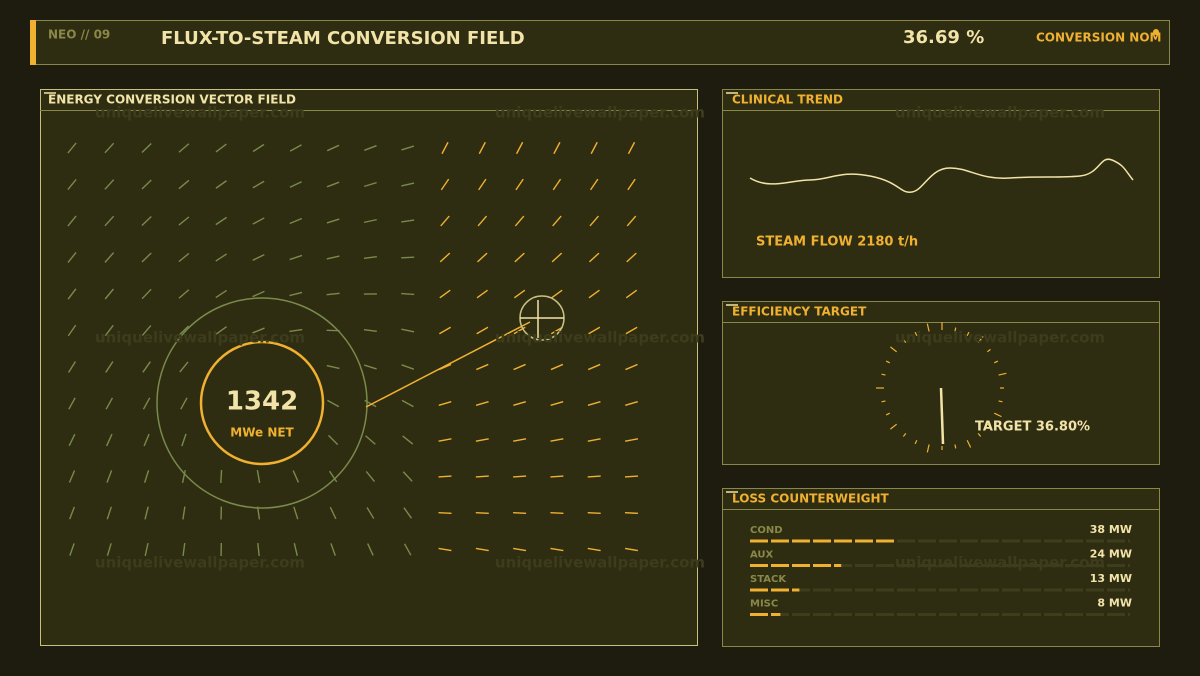 The image size is (1200, 676). What do you see at coordinates (768, 579) in the screenshot?
I see `loss-name: STACK` at bounding box center [768, 579].